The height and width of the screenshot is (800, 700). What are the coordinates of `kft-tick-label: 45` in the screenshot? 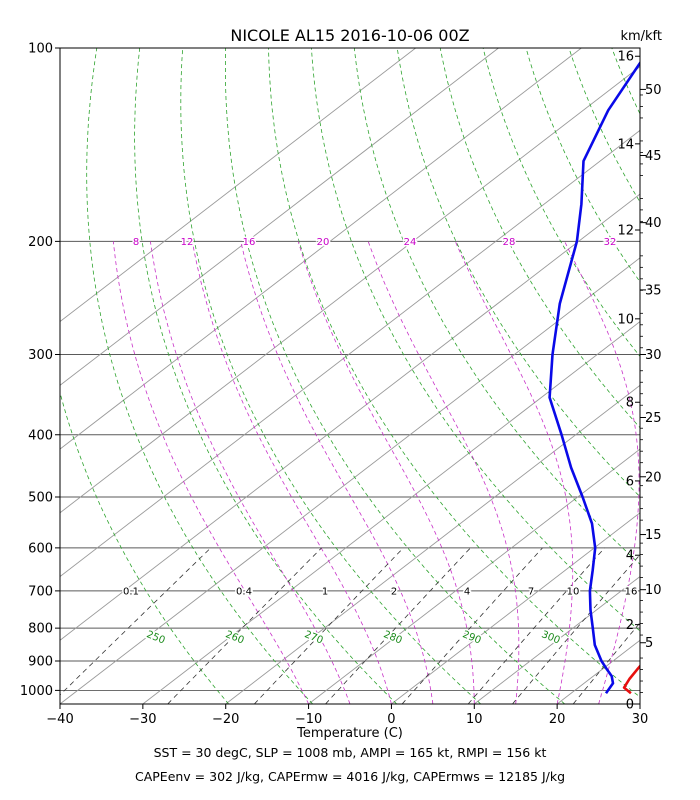 It's located at (653, 156).